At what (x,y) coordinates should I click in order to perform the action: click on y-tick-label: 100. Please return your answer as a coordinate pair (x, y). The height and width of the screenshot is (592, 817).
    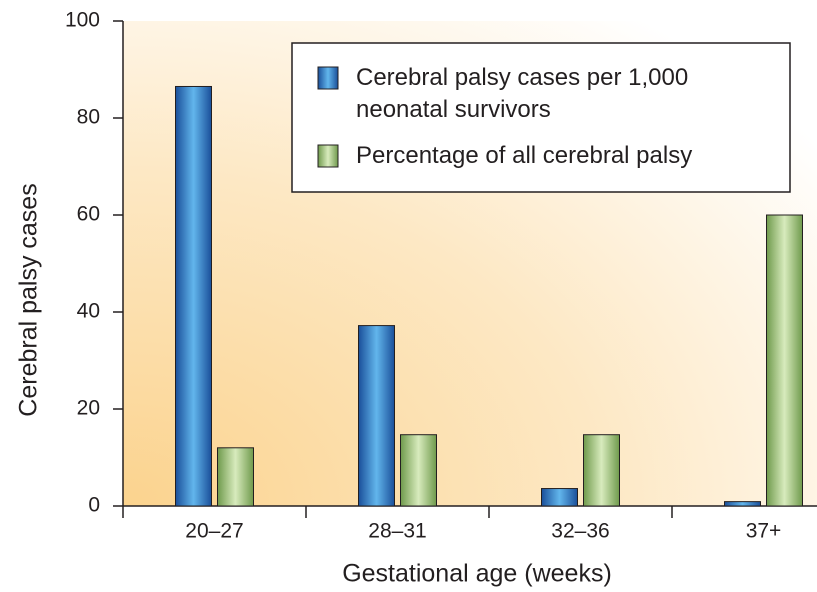
    Looking at the image, I should click on (82, 20).